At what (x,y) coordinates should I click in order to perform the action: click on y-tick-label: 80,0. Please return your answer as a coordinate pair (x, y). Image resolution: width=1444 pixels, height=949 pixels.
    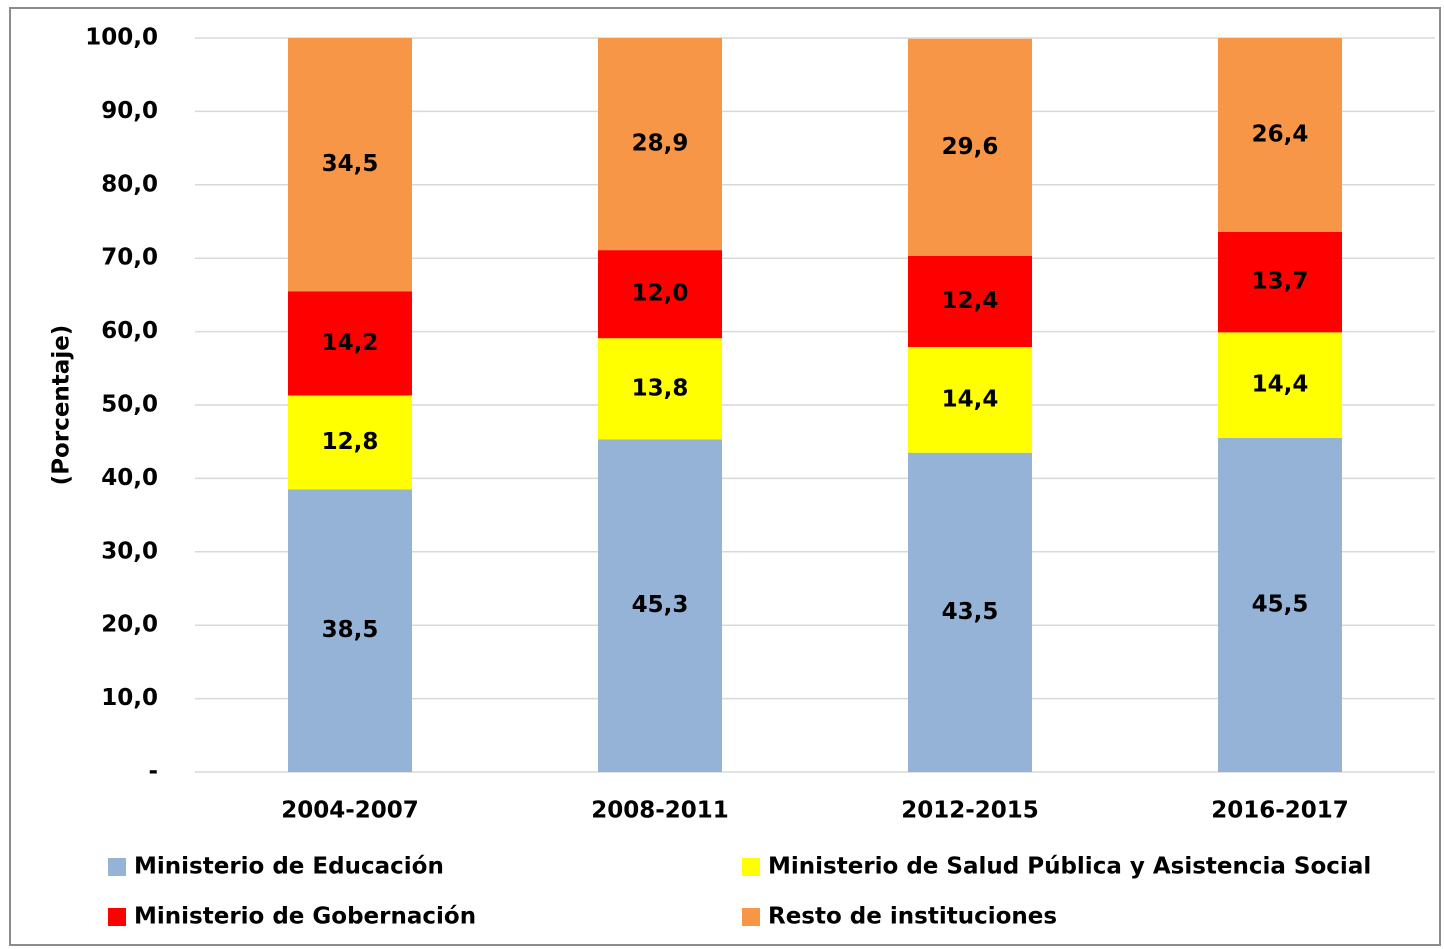
    Looking at the image, I should click on (129, 184).